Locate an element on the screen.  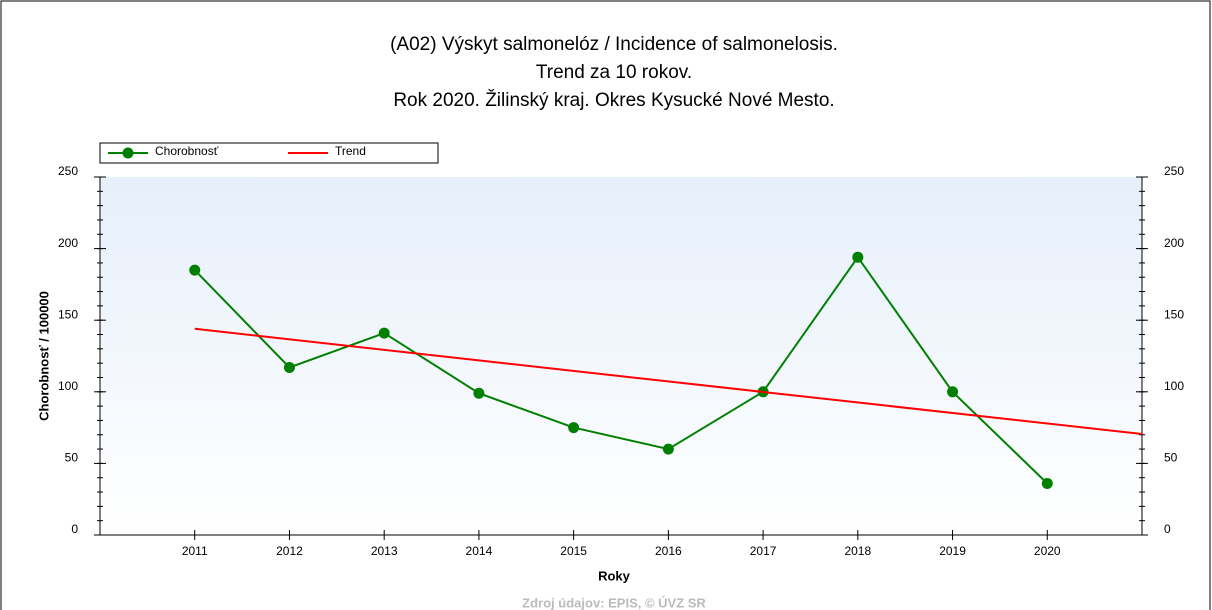
y-tick-label: 150 is located at coordinates (68, 314).